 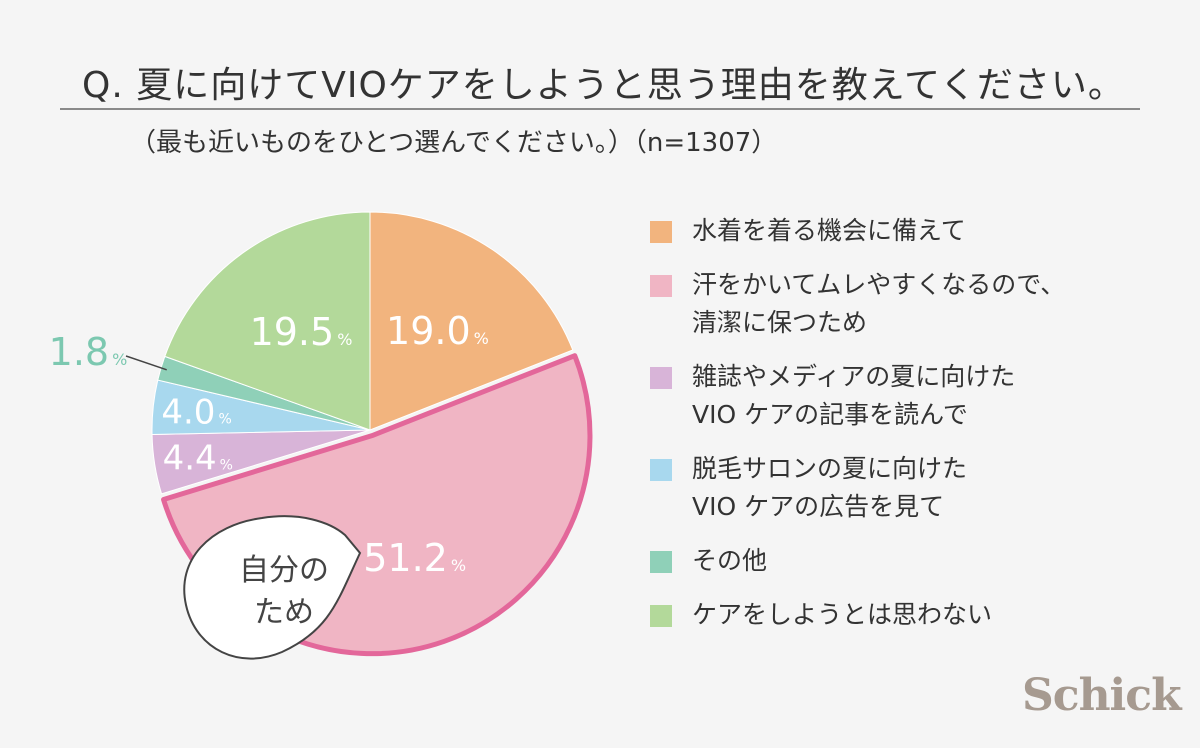 What do you see at coordinates (854, 395) in the screenshot?
I see `legend-label: 雑誌やメディアの夏に向けた VIO ケアの記事を読んで` at bounding box center [854, 395].